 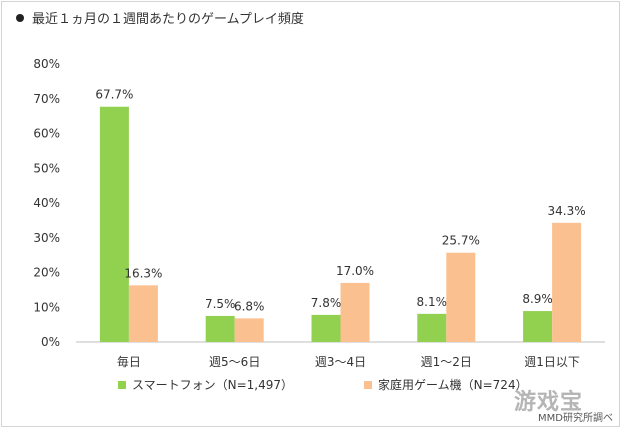 I want to click on legend: スマートフォン（N=1,497） 家庭用ゲーム機（N=724）, so click(x=311, y=385).